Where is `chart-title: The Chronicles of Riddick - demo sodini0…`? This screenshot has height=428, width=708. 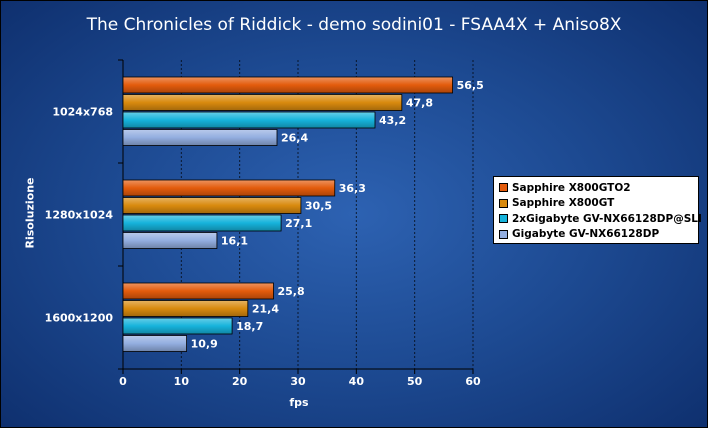 chart-title: The Chronicles of Riddick - demo sodini0… is located at coordinates (354, 25).